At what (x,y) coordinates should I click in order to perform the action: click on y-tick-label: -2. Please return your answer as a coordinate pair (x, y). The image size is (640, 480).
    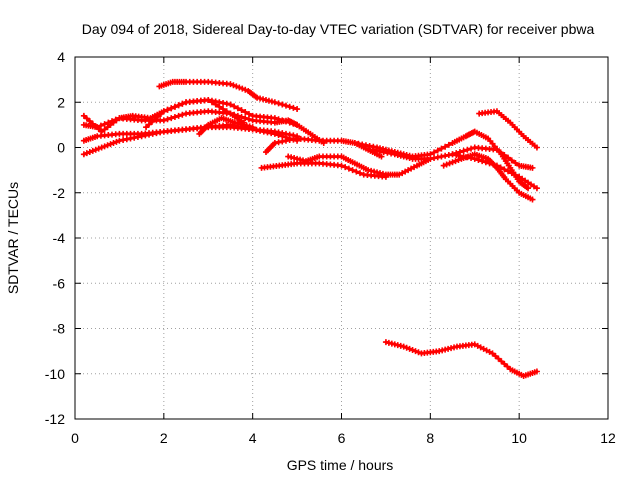
    Looking at the image, I should click on (59, 193).